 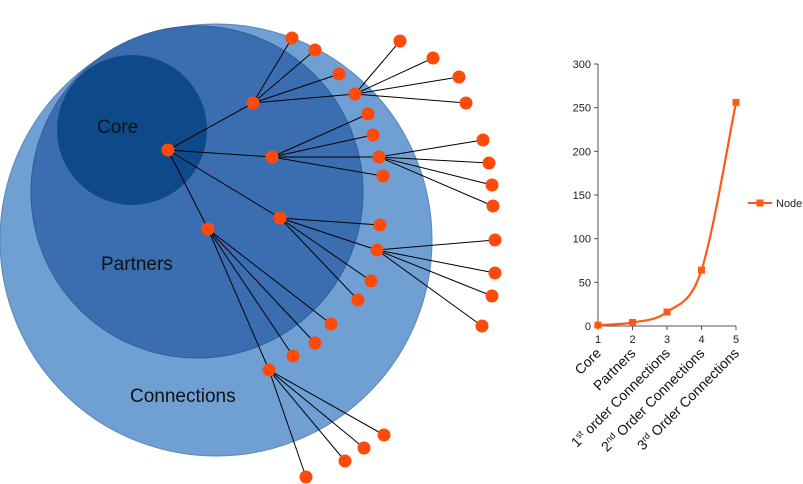 What do you see at coordinates (582, 240) in the screenshot?
I see `y-tick-label: 100` at bounding box center [582, 240].